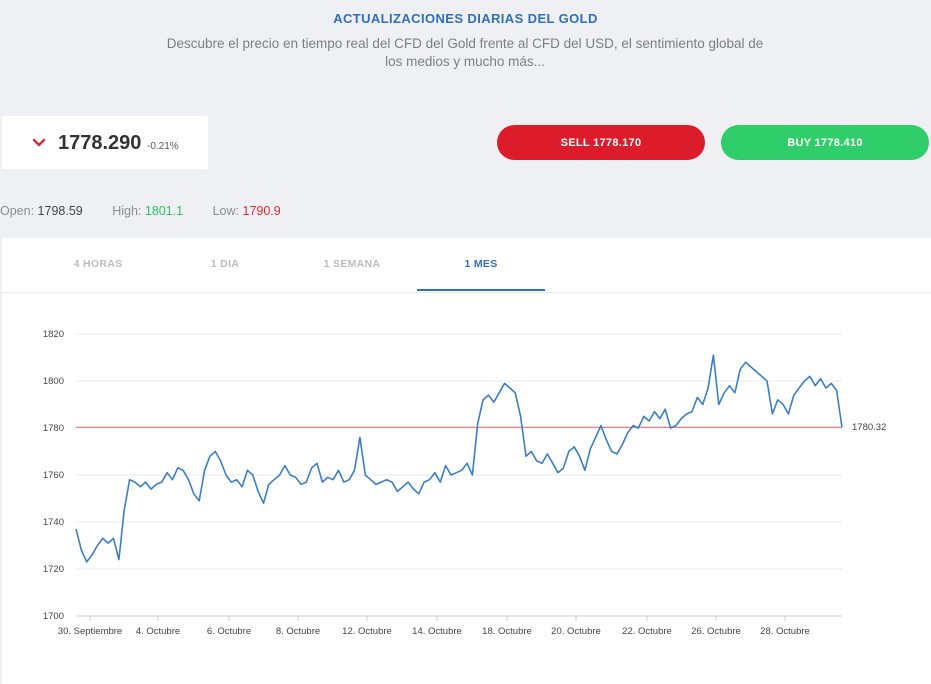 The image size is (931, 684). What do you see at coordinates (481, 264) in the screenshot?
I see `tab-1-mes: 1 MES` at bounding box center [481, 264].